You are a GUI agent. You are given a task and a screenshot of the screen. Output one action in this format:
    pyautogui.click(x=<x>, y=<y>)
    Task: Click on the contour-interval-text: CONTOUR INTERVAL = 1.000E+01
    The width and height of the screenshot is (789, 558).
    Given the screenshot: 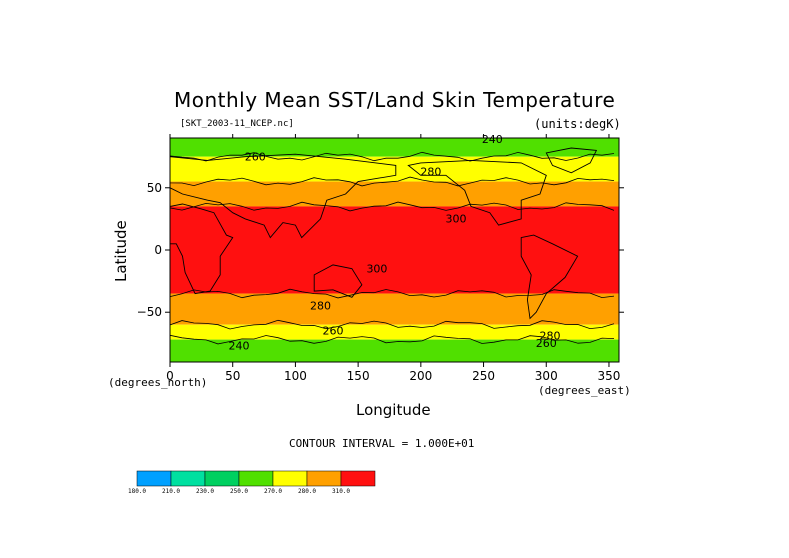 What is the action you would take?
    pyautogui.click(x=382, y=443)
    